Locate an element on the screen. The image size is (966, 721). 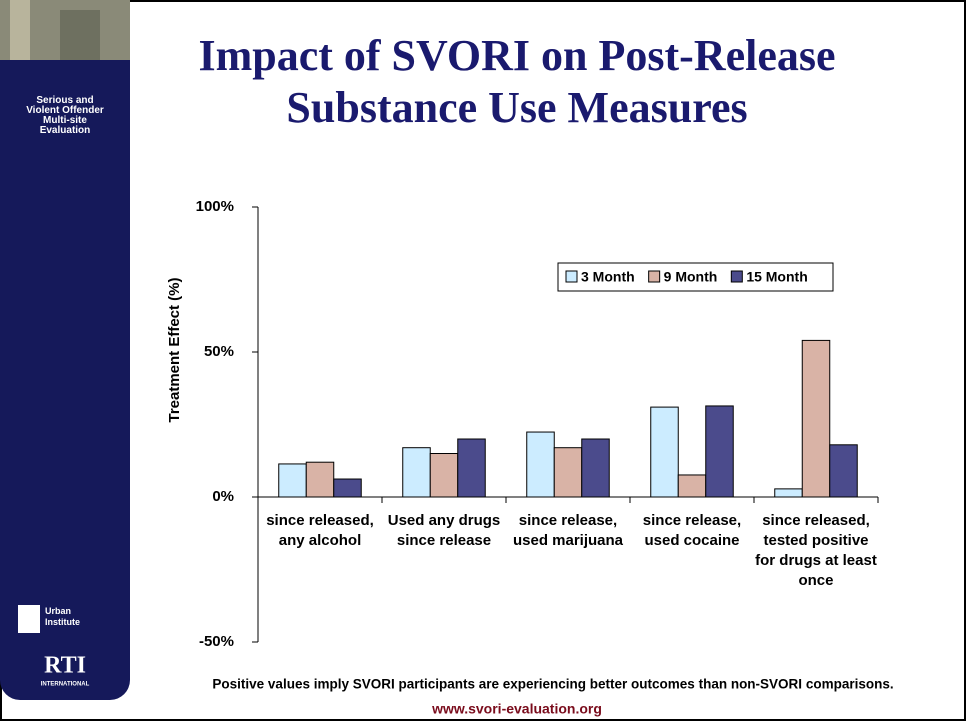
legend-box is located at coordinates (695, 277).